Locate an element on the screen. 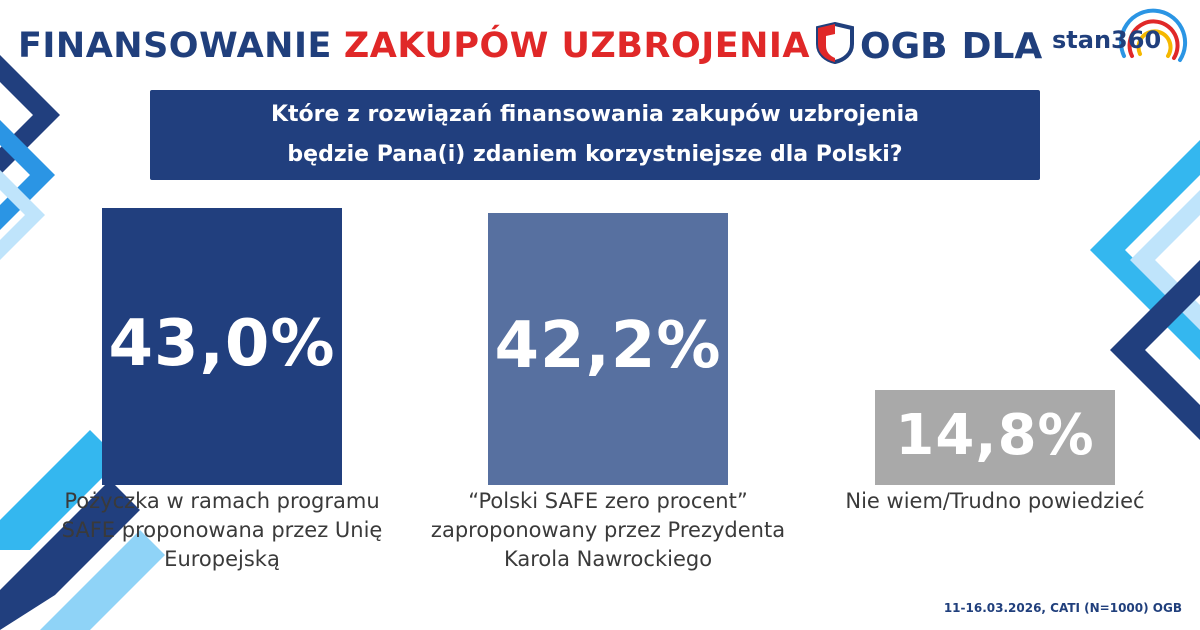  category-label-line: zaproponowany przez Prezydenta is located at coordinates (608, 530).